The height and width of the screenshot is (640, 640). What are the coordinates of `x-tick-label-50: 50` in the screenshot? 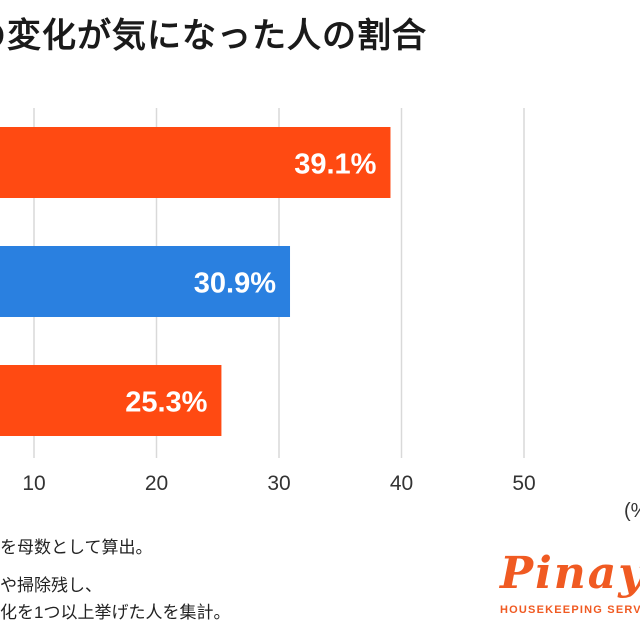 It's located at (523, 483).